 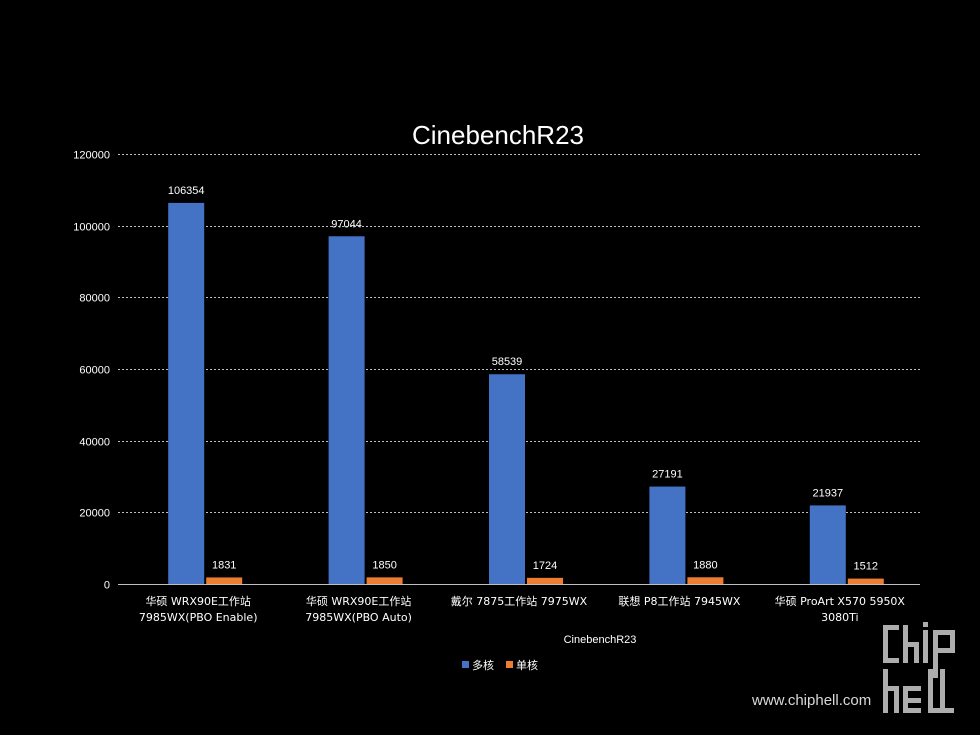 I want to click on y-tick-label: 80000, so click(x=94, y=299).